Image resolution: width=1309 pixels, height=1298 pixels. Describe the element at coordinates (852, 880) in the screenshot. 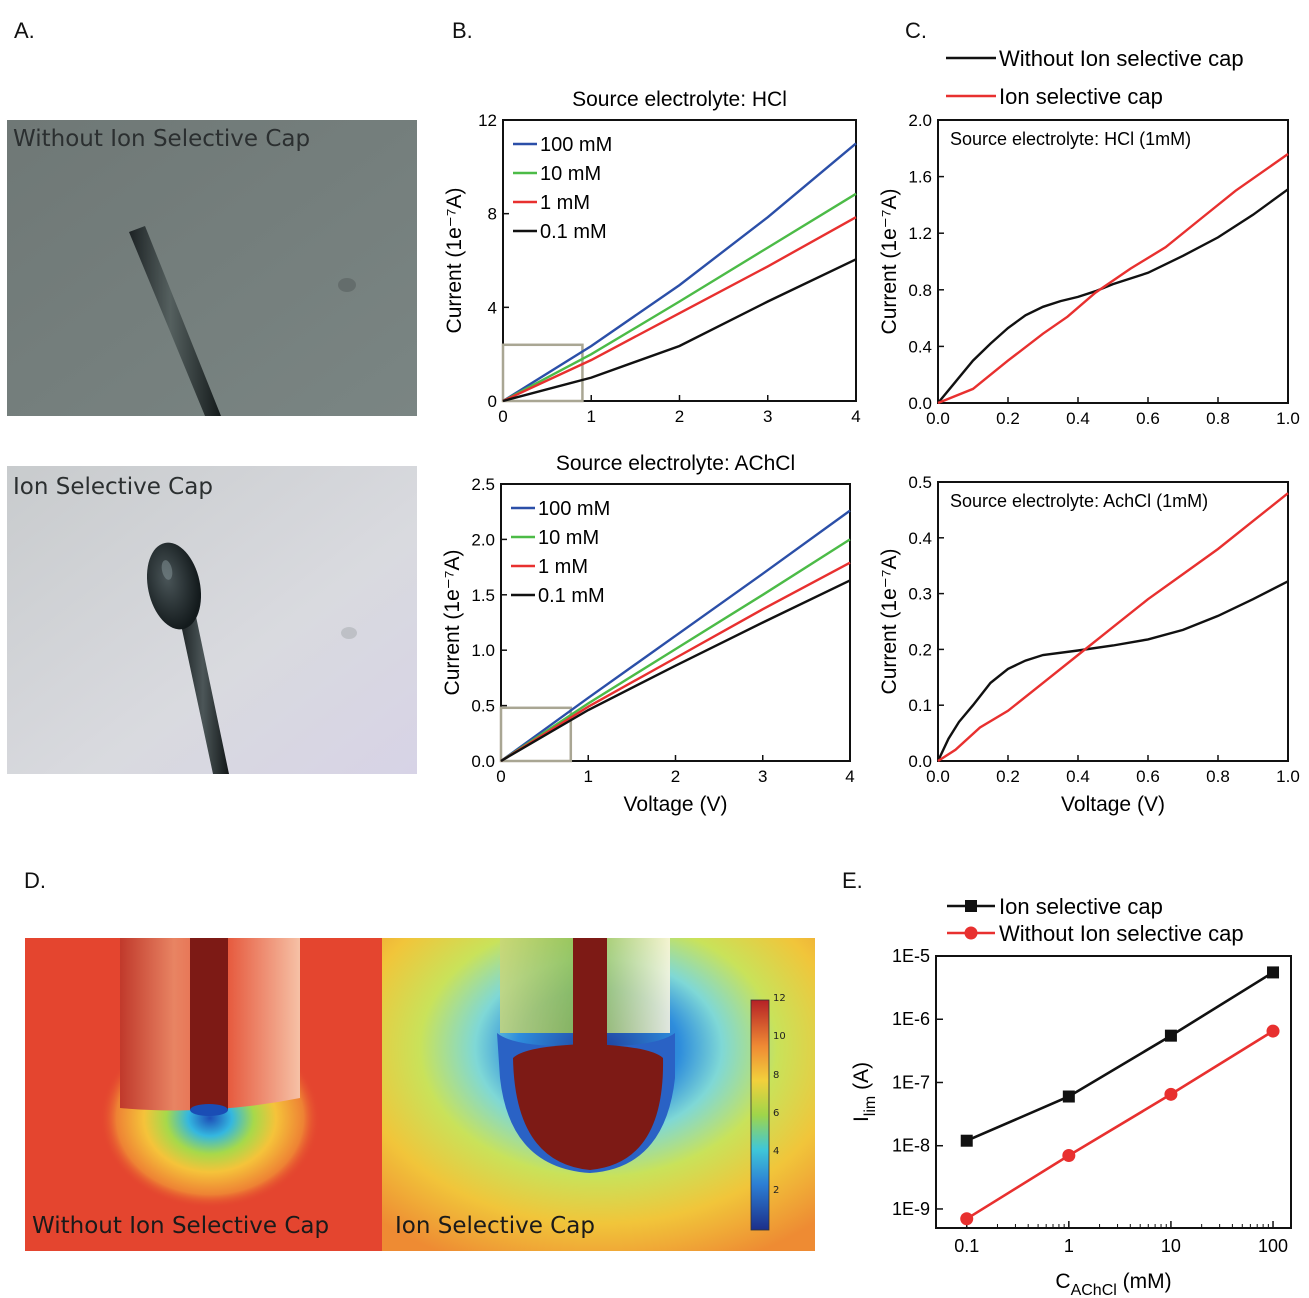

I see `panel-label-e: E.` at that location.